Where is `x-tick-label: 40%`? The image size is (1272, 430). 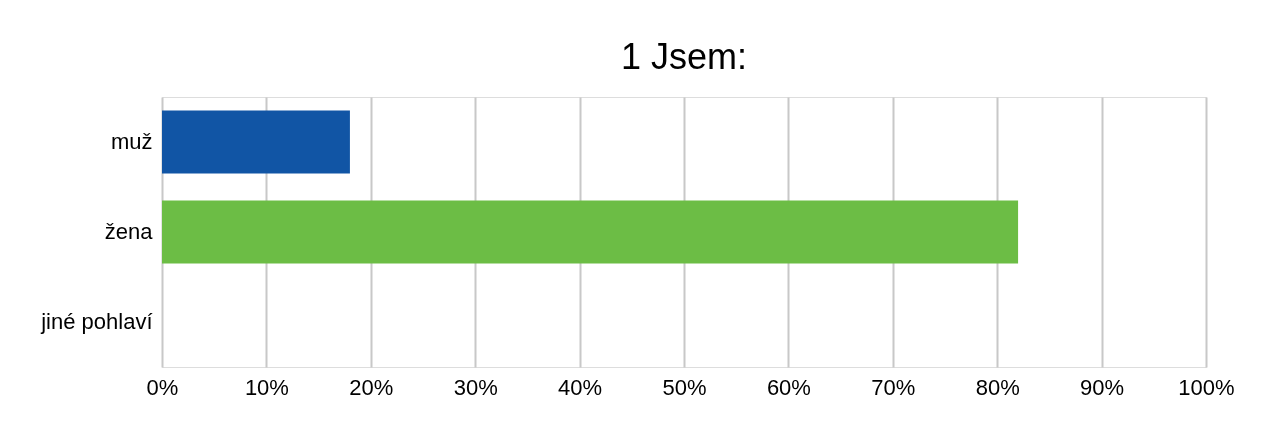 x-tick-label: 40% is located at coordinates (580, 387).